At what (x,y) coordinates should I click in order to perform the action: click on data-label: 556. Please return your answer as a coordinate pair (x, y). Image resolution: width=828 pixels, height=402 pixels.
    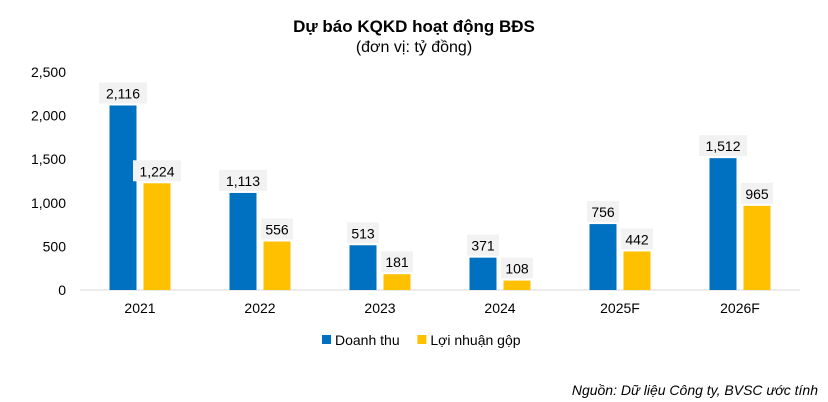
    Looking at the image, I should click on (277, 230).